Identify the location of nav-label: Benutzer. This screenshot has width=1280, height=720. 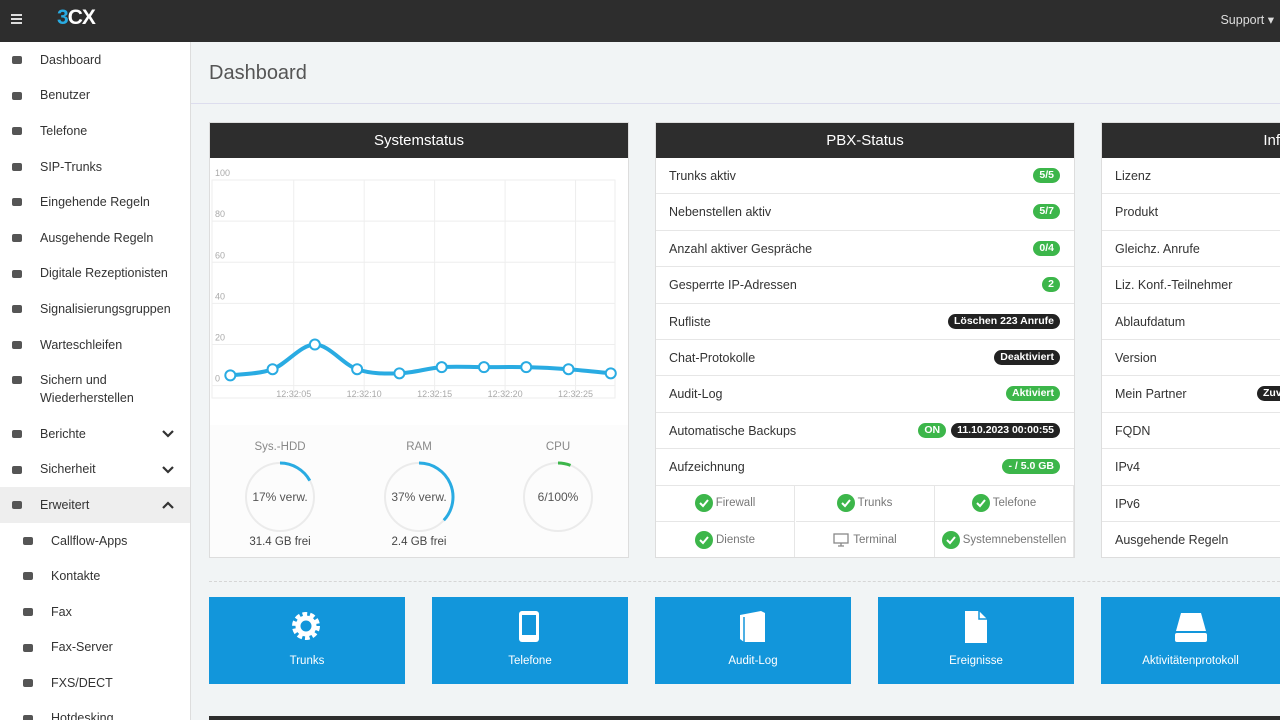
(65, 95).